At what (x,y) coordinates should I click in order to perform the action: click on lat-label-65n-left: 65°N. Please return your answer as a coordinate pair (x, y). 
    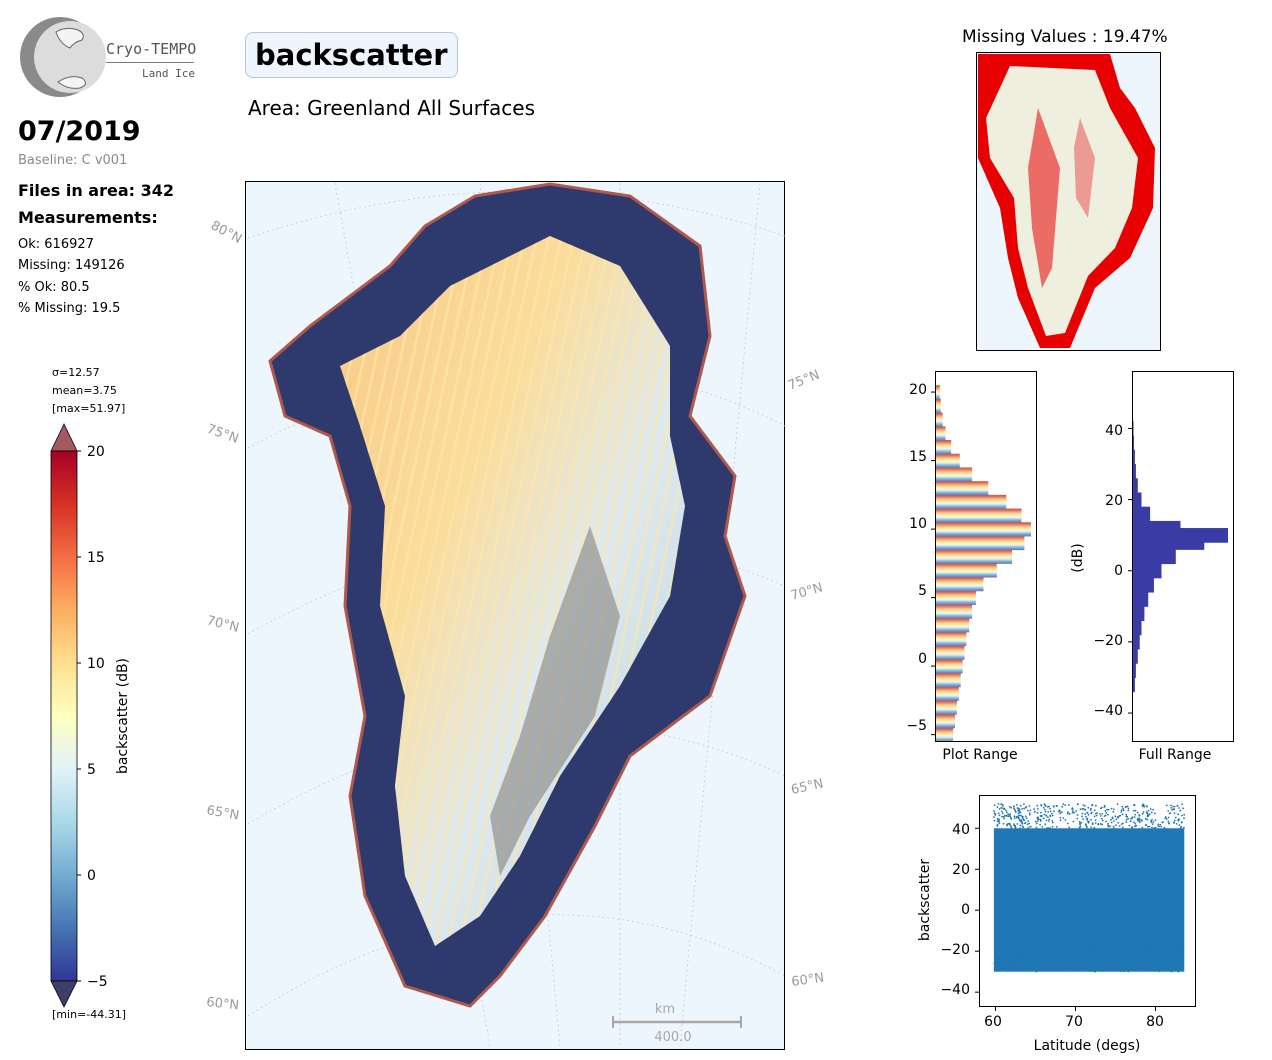
    Looking at the image, I should click on (222, 813).